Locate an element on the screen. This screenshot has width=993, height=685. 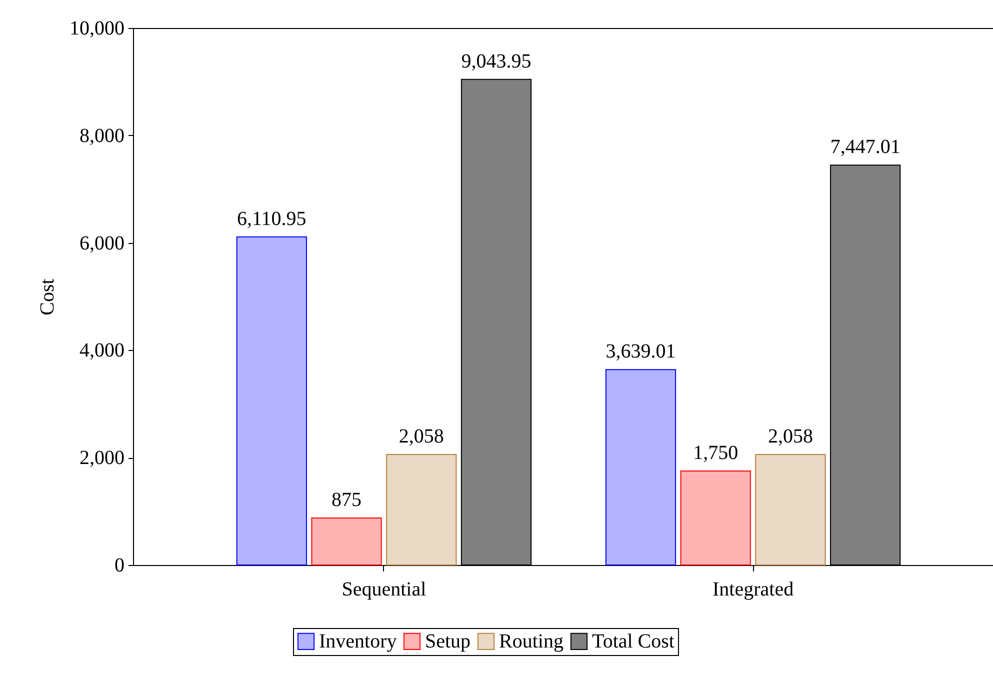
legend-label: Total Cost is located at coordinates (633, 641).